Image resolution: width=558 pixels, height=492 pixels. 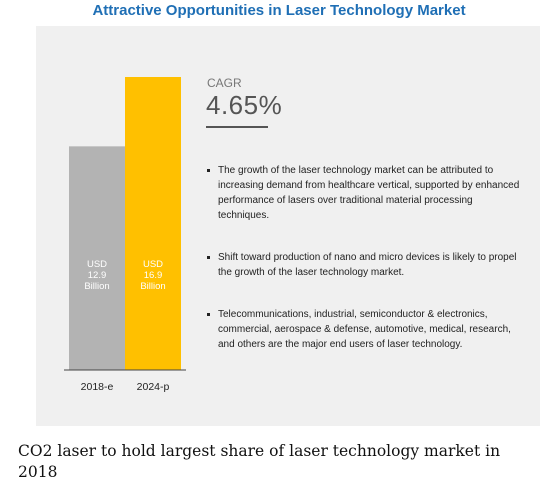 I want to click on bar-2024-p, so click(x=153, y=223).